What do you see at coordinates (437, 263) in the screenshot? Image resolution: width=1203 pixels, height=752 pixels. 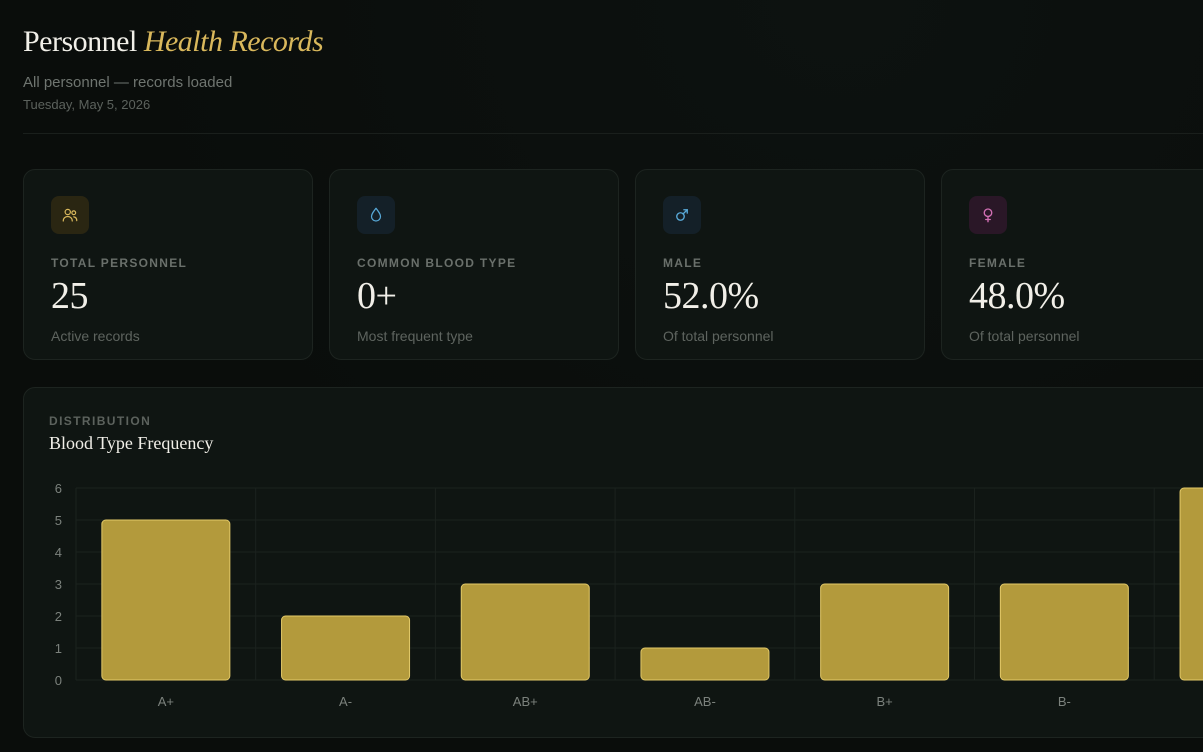 I see `card-label: COMMON BLOOD TYPE` at bounding box center [437, 263].